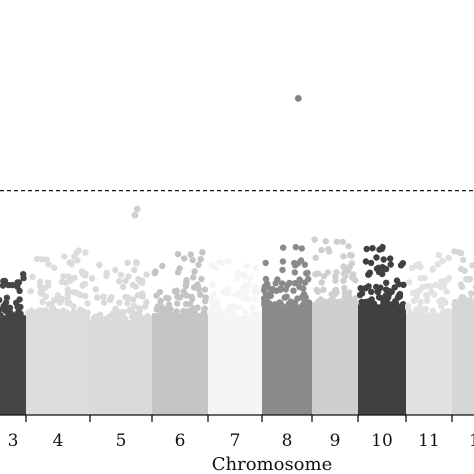  Describe the element at coordinates (235, 365) in the screenshot. I see `chromosome-7-dense-points` at that location.